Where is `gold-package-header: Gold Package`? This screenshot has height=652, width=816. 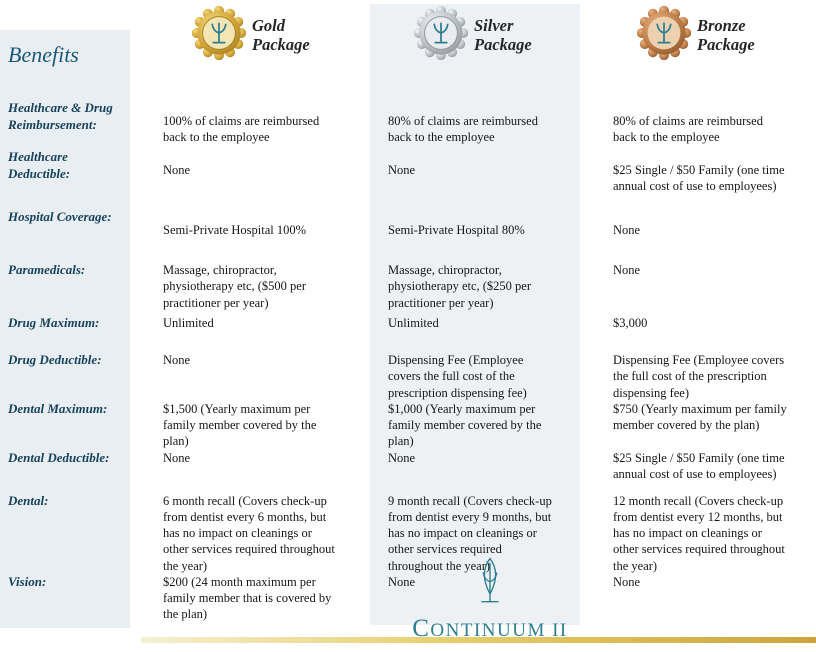 gold-package-header: Gold Package is located at coordinates (250, 50).